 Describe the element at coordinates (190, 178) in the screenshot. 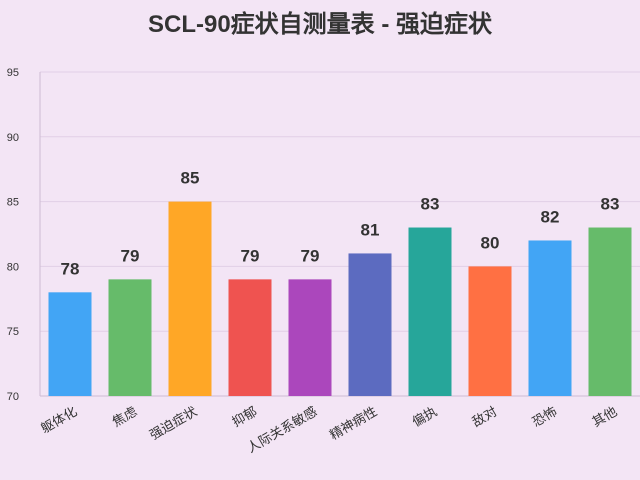

I see `data-label: 85` at that location.